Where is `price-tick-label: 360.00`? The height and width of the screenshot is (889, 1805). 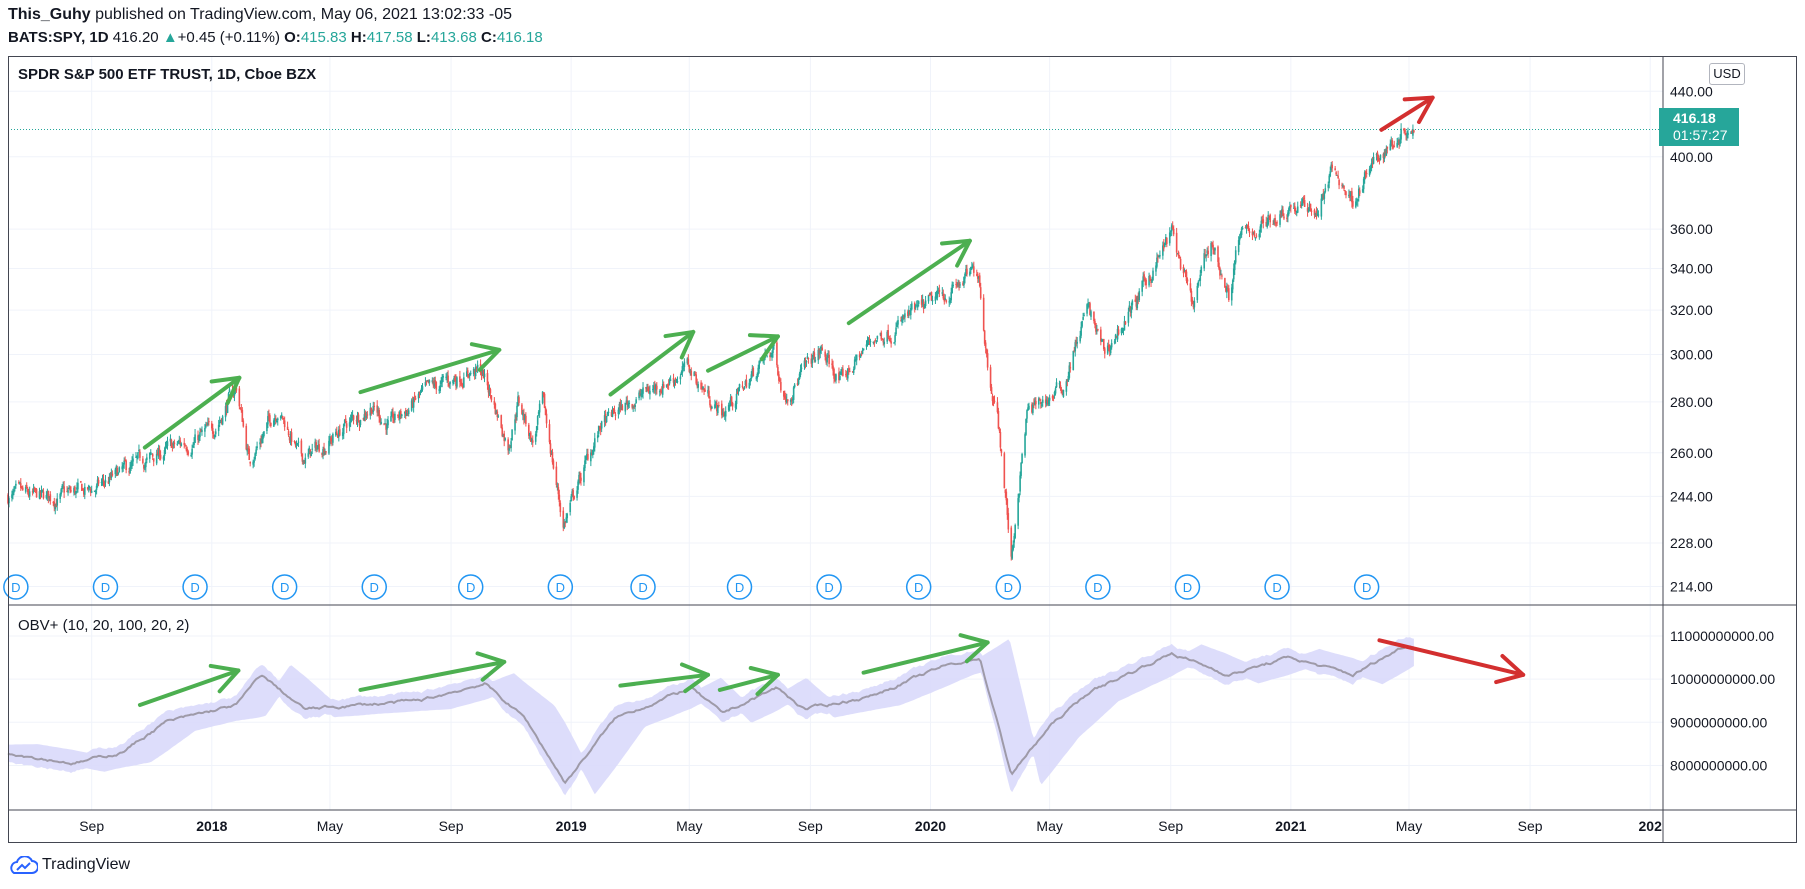 price-tick-label: 360.00 is located at coordinates (1691, 229).